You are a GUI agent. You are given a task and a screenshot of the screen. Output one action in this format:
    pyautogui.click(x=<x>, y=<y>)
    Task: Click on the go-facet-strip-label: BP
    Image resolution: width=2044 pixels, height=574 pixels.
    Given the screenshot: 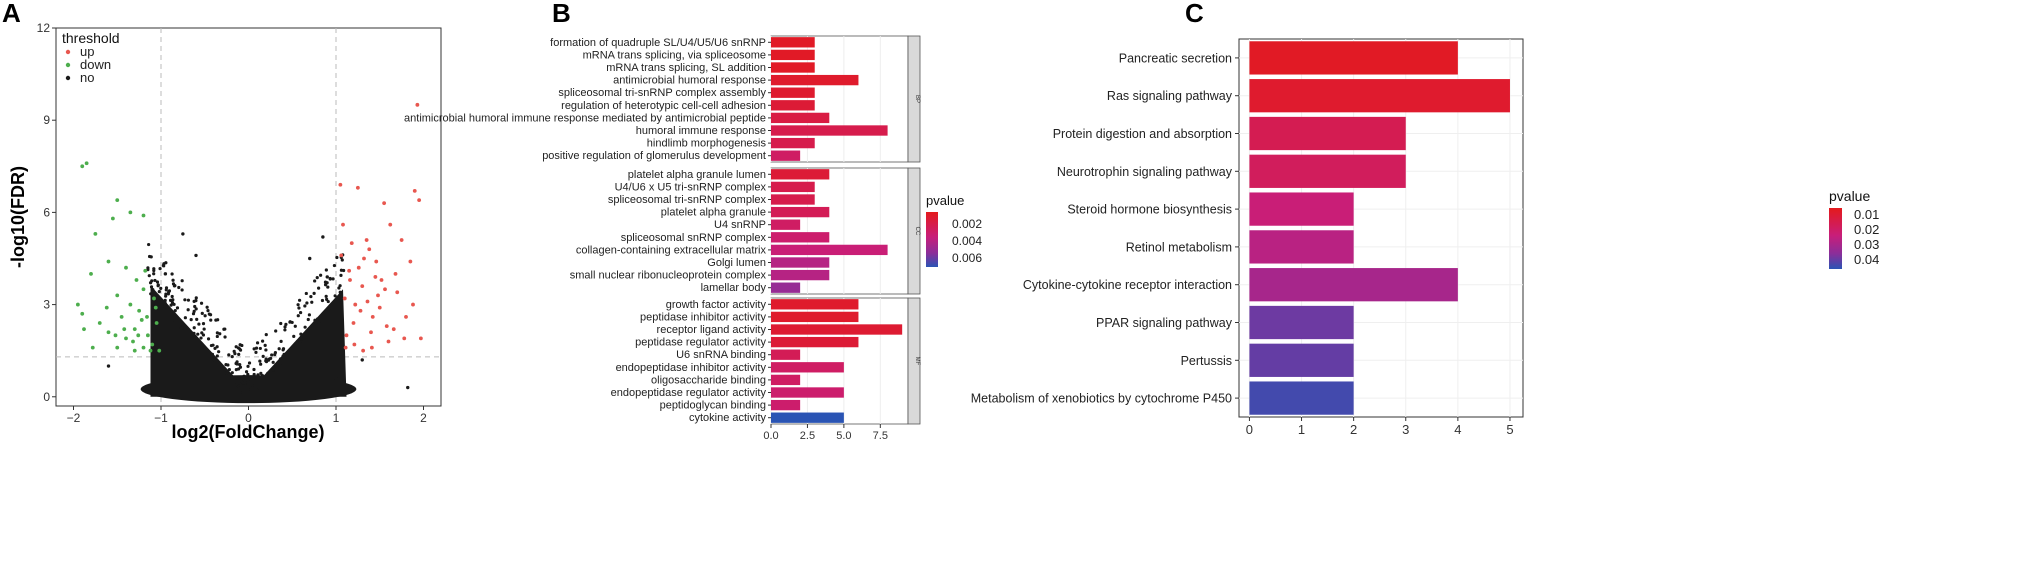 What is the action you would take?
    pyautogui.click(x=917, y=99)
    